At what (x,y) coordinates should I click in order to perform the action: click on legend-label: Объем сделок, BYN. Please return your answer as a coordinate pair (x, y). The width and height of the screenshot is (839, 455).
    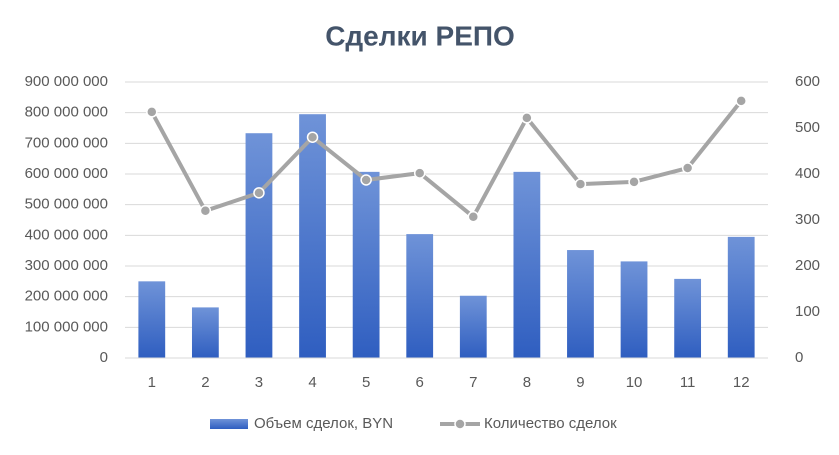
    Looking at the image, I should click on (323, 423).